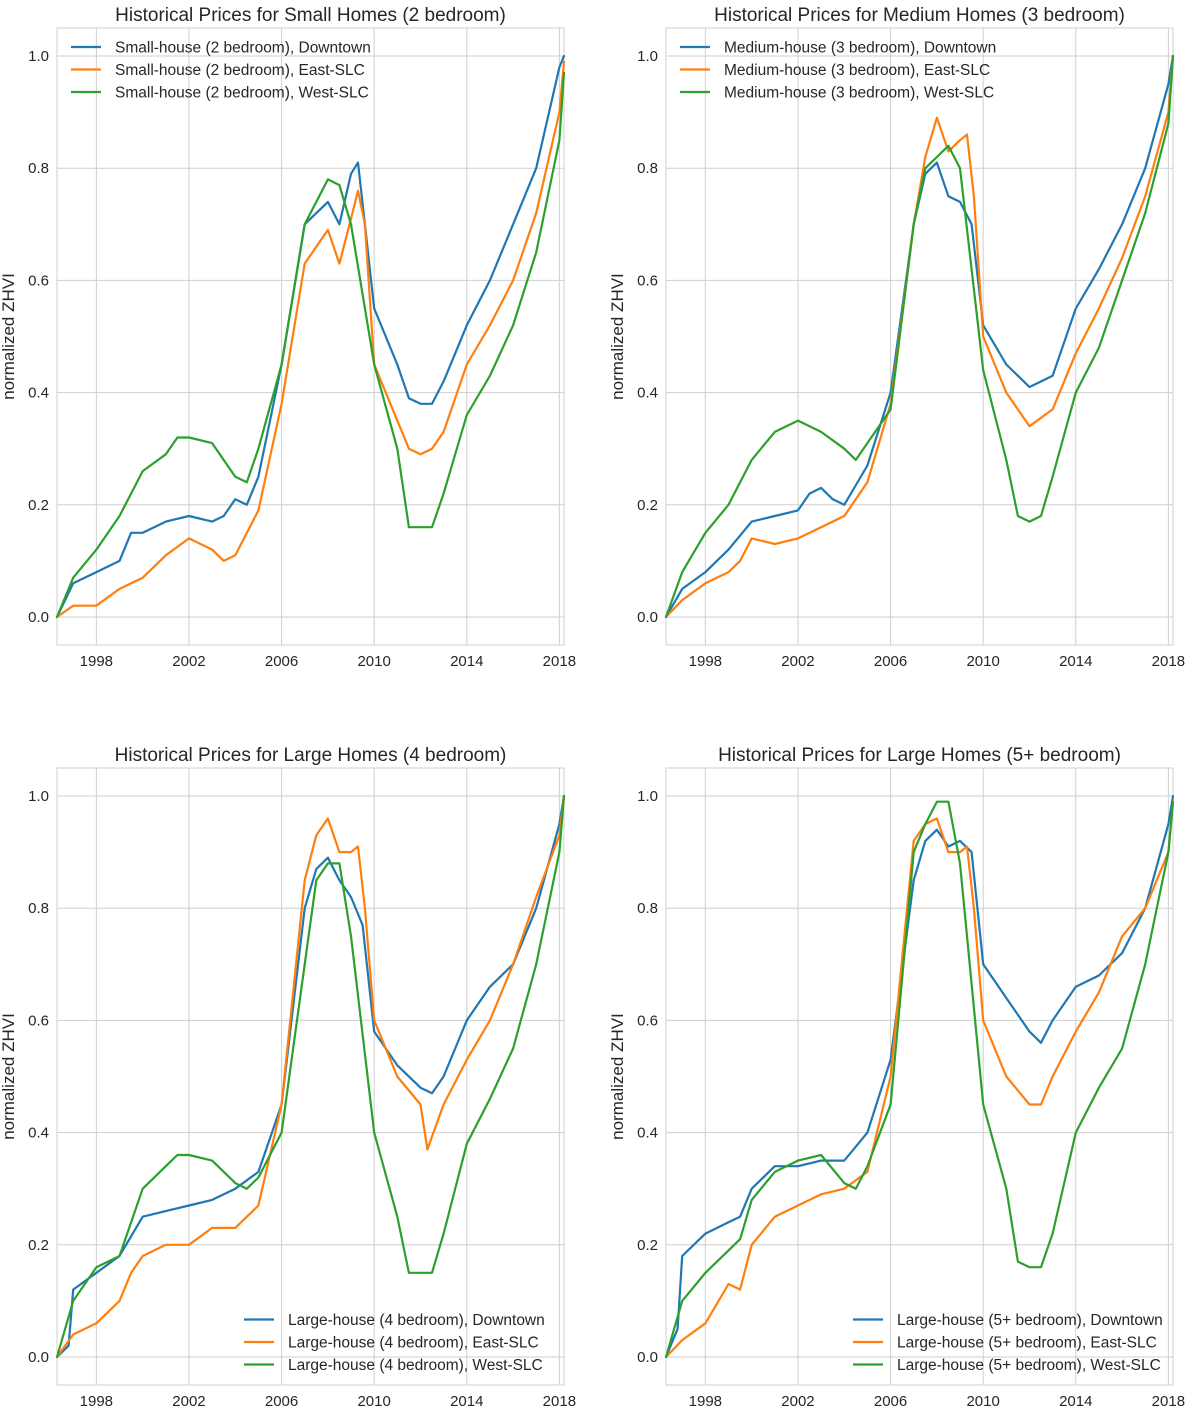 This screenshot has height=1417, width=1195. What do you see at coordinates (1027, 1343) in the screenshot?
I see `legend-label-2: Large-house (5+ bedroom), East-SLC` at bounding box center [1027, 1343].